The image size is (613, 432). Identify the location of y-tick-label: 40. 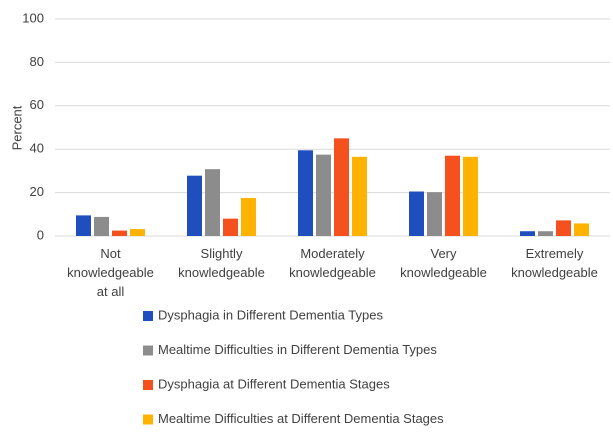
(37, 148).